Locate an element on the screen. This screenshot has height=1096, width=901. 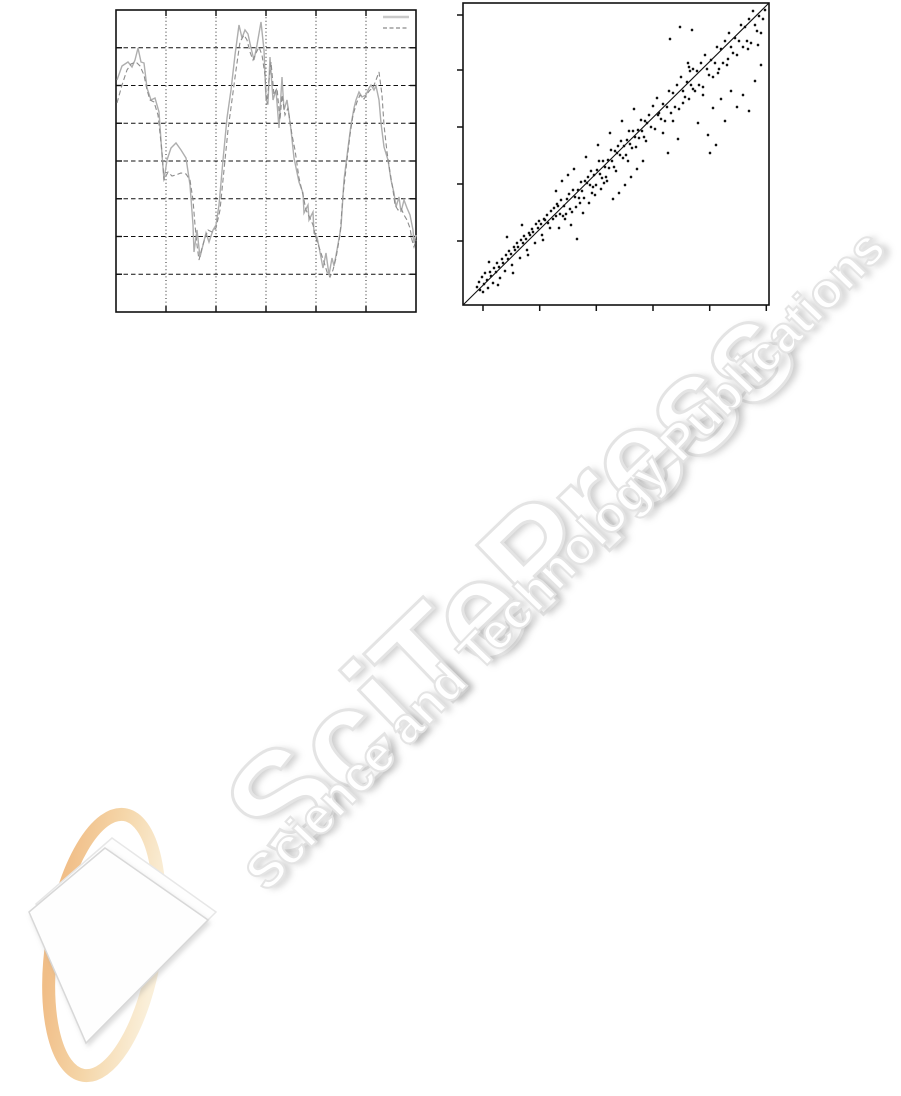
publisher-logo is located at coordinates (123, 945).